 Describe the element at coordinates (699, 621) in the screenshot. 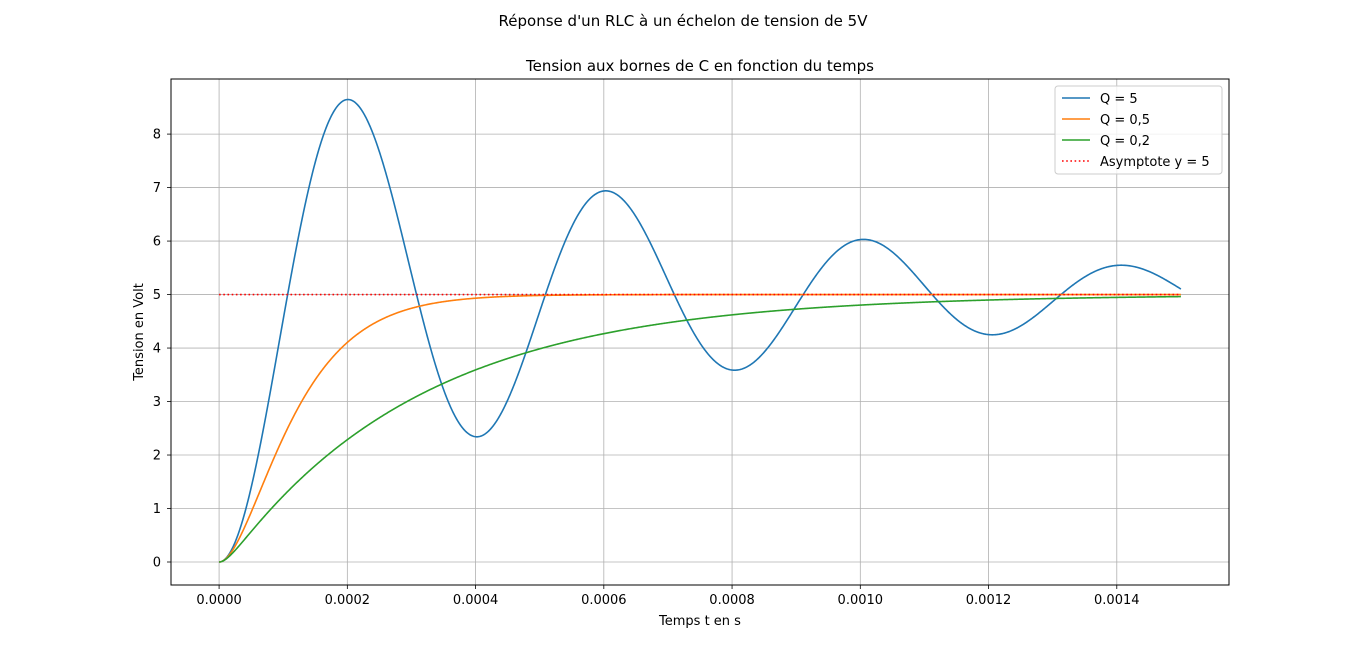

I see `x-axis-label: Temps t en s` at that location.